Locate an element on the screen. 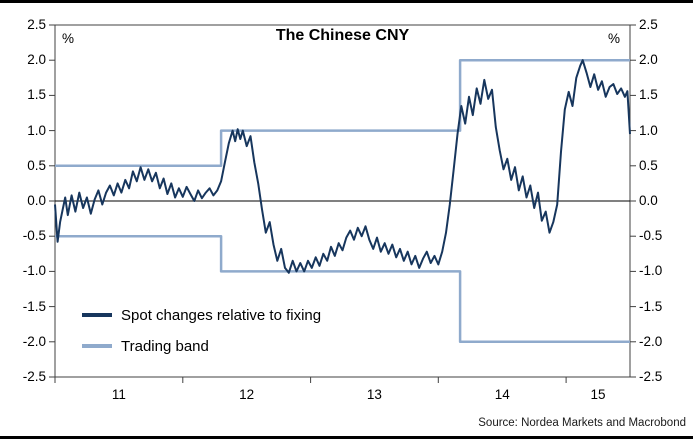  y-axis-label-right: -1.5 is located at coordinates (651, 306).